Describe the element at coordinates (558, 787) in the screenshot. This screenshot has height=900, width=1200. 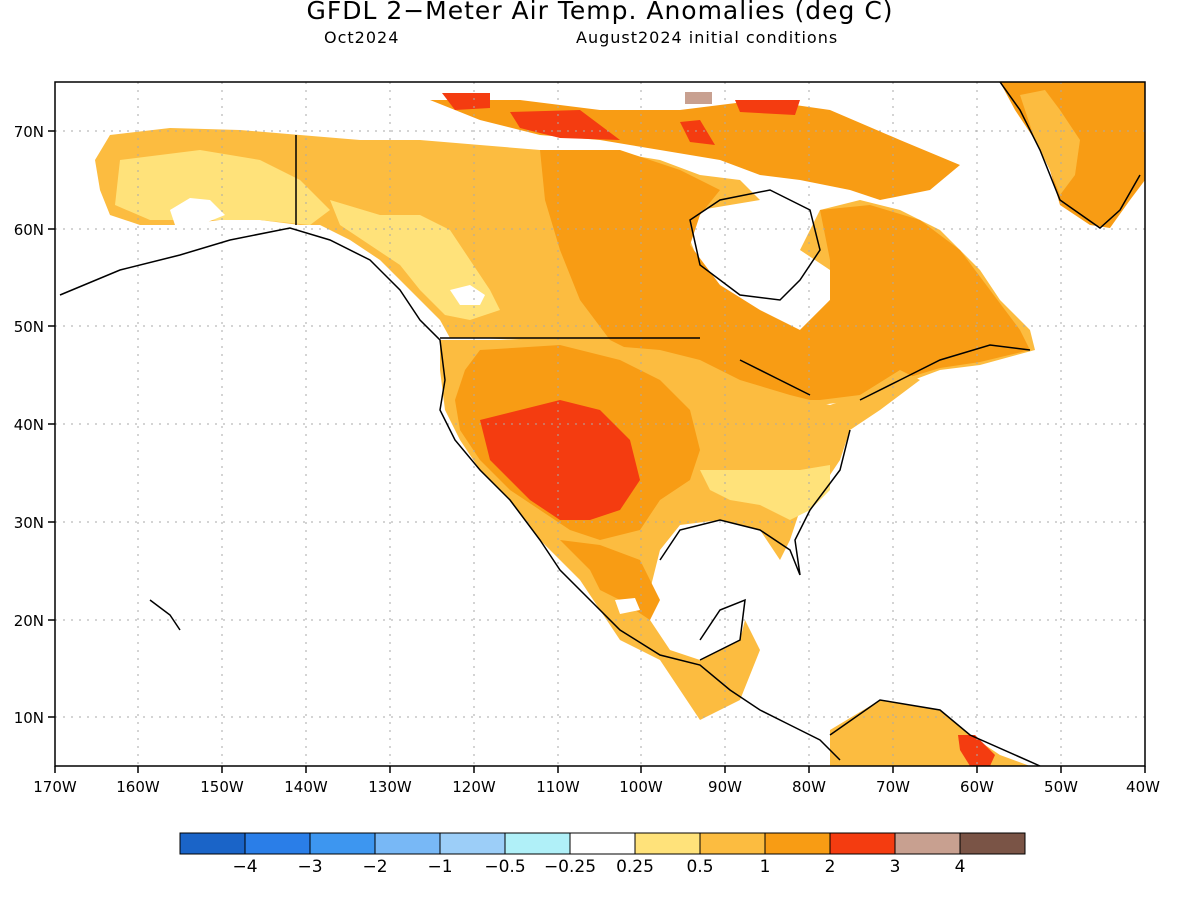
I see `lon-label: 110W` at that location.